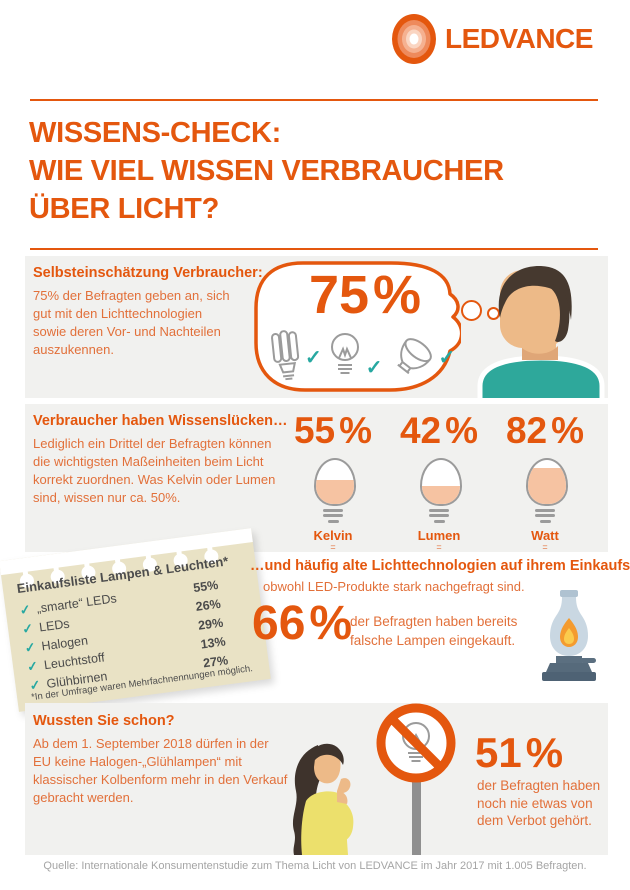 This screenshot has height=890, width=630. Describe the element at coordinates (439, 535) in the screenshot. I see `stat-unit: Lumen` at that location.